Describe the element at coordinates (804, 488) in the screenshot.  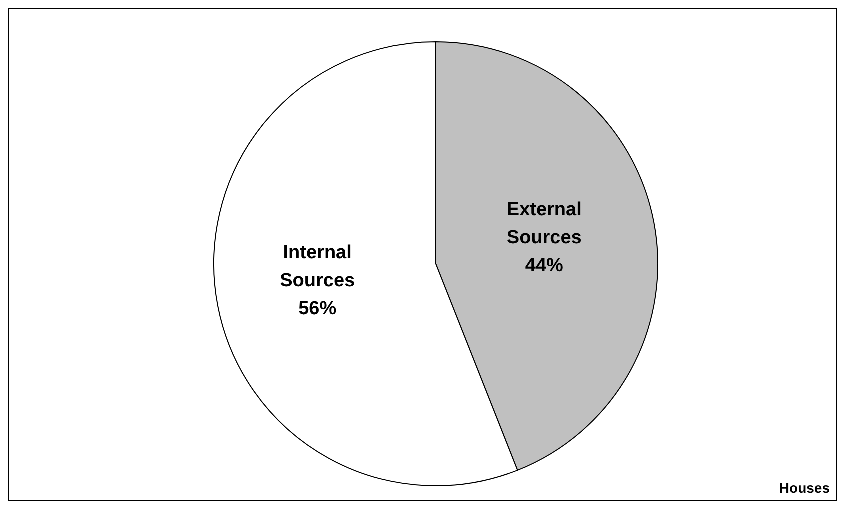
I see `text: Houses` at that location.